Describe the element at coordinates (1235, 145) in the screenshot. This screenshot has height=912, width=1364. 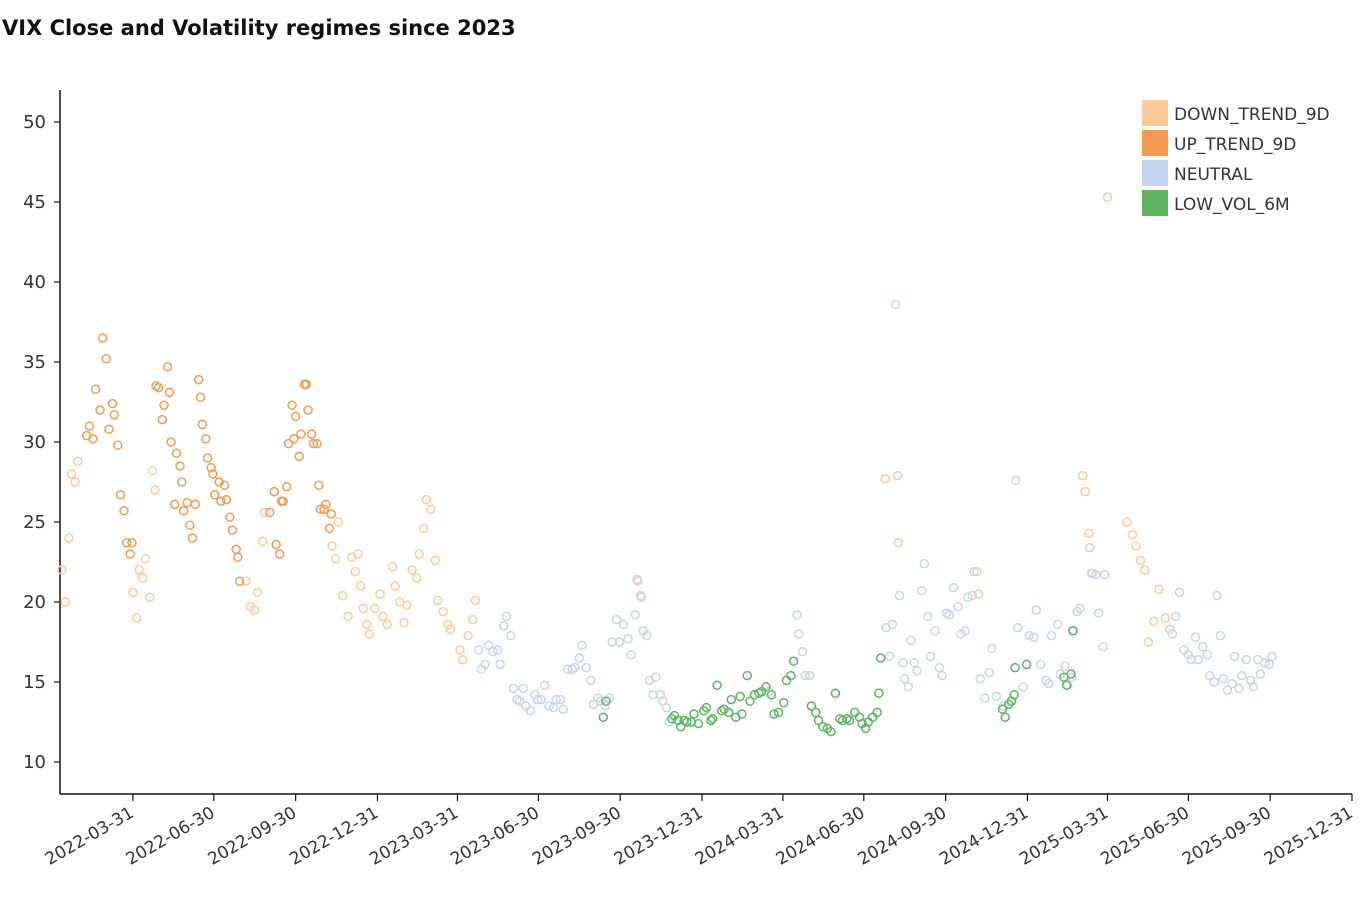
I see `legend-label: UP_TREND_9D` at that location.